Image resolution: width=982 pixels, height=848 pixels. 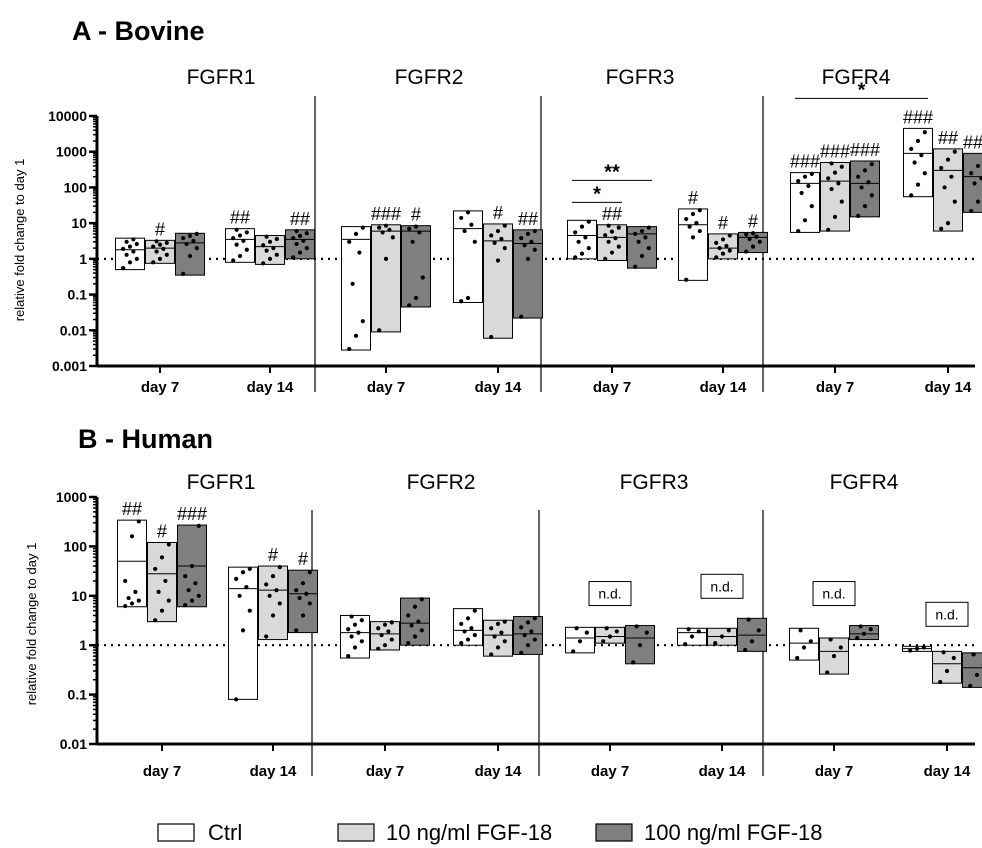 What do you see at coordinates (145, 439) in the screenshot?
I see `chart-title-human: B - Human` at bounding box center [145, 439].